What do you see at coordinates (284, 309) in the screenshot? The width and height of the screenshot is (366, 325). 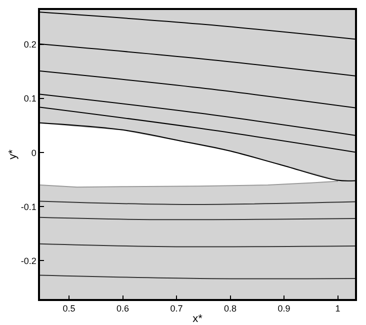 I see `x-tick-label: 0.9` at bounding box center [284, 309].